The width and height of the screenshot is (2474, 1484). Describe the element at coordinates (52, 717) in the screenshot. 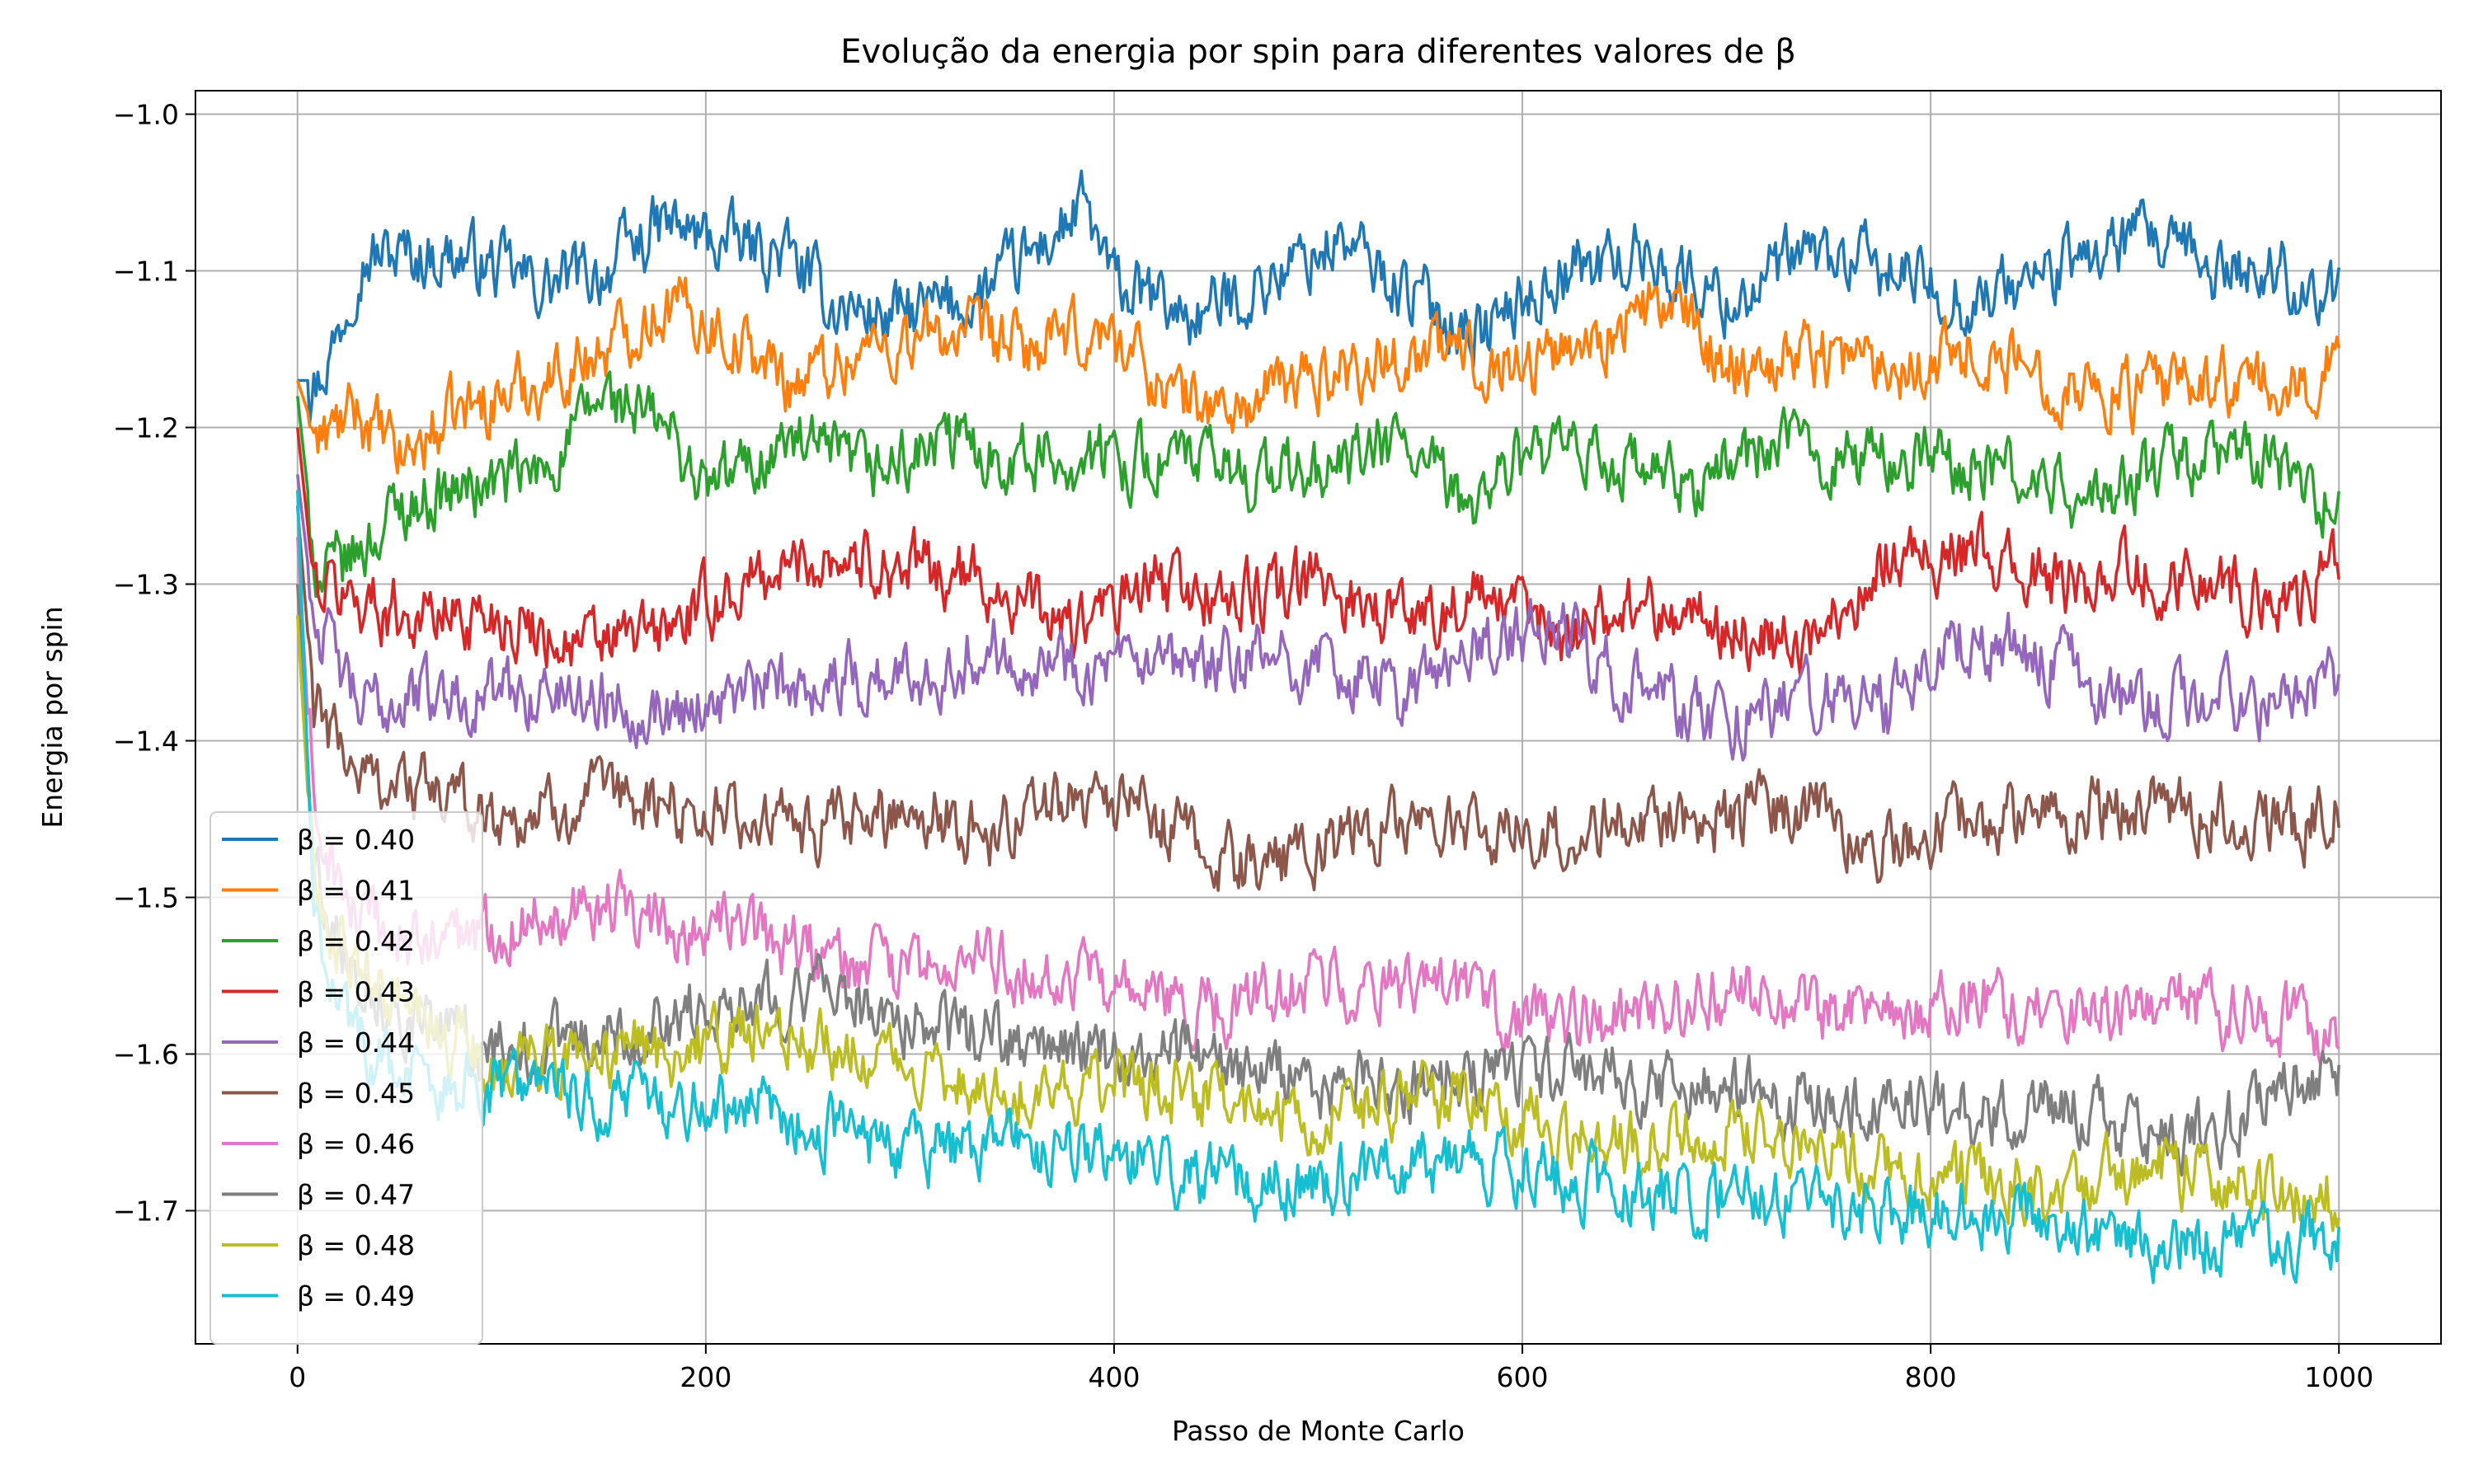

I see `y-axis-label: Energia por spin` at that location.